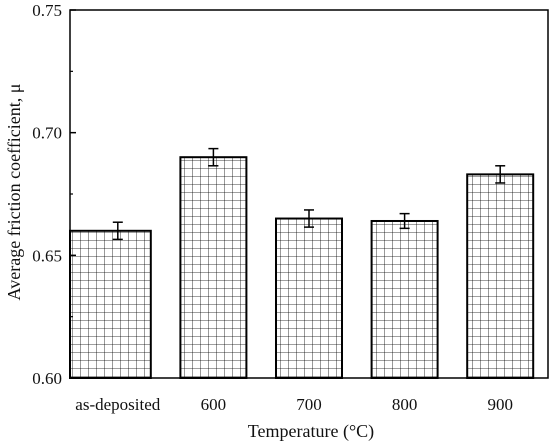  I want to click on y-tick-label-0.60: 0.60, so click(47, 378).